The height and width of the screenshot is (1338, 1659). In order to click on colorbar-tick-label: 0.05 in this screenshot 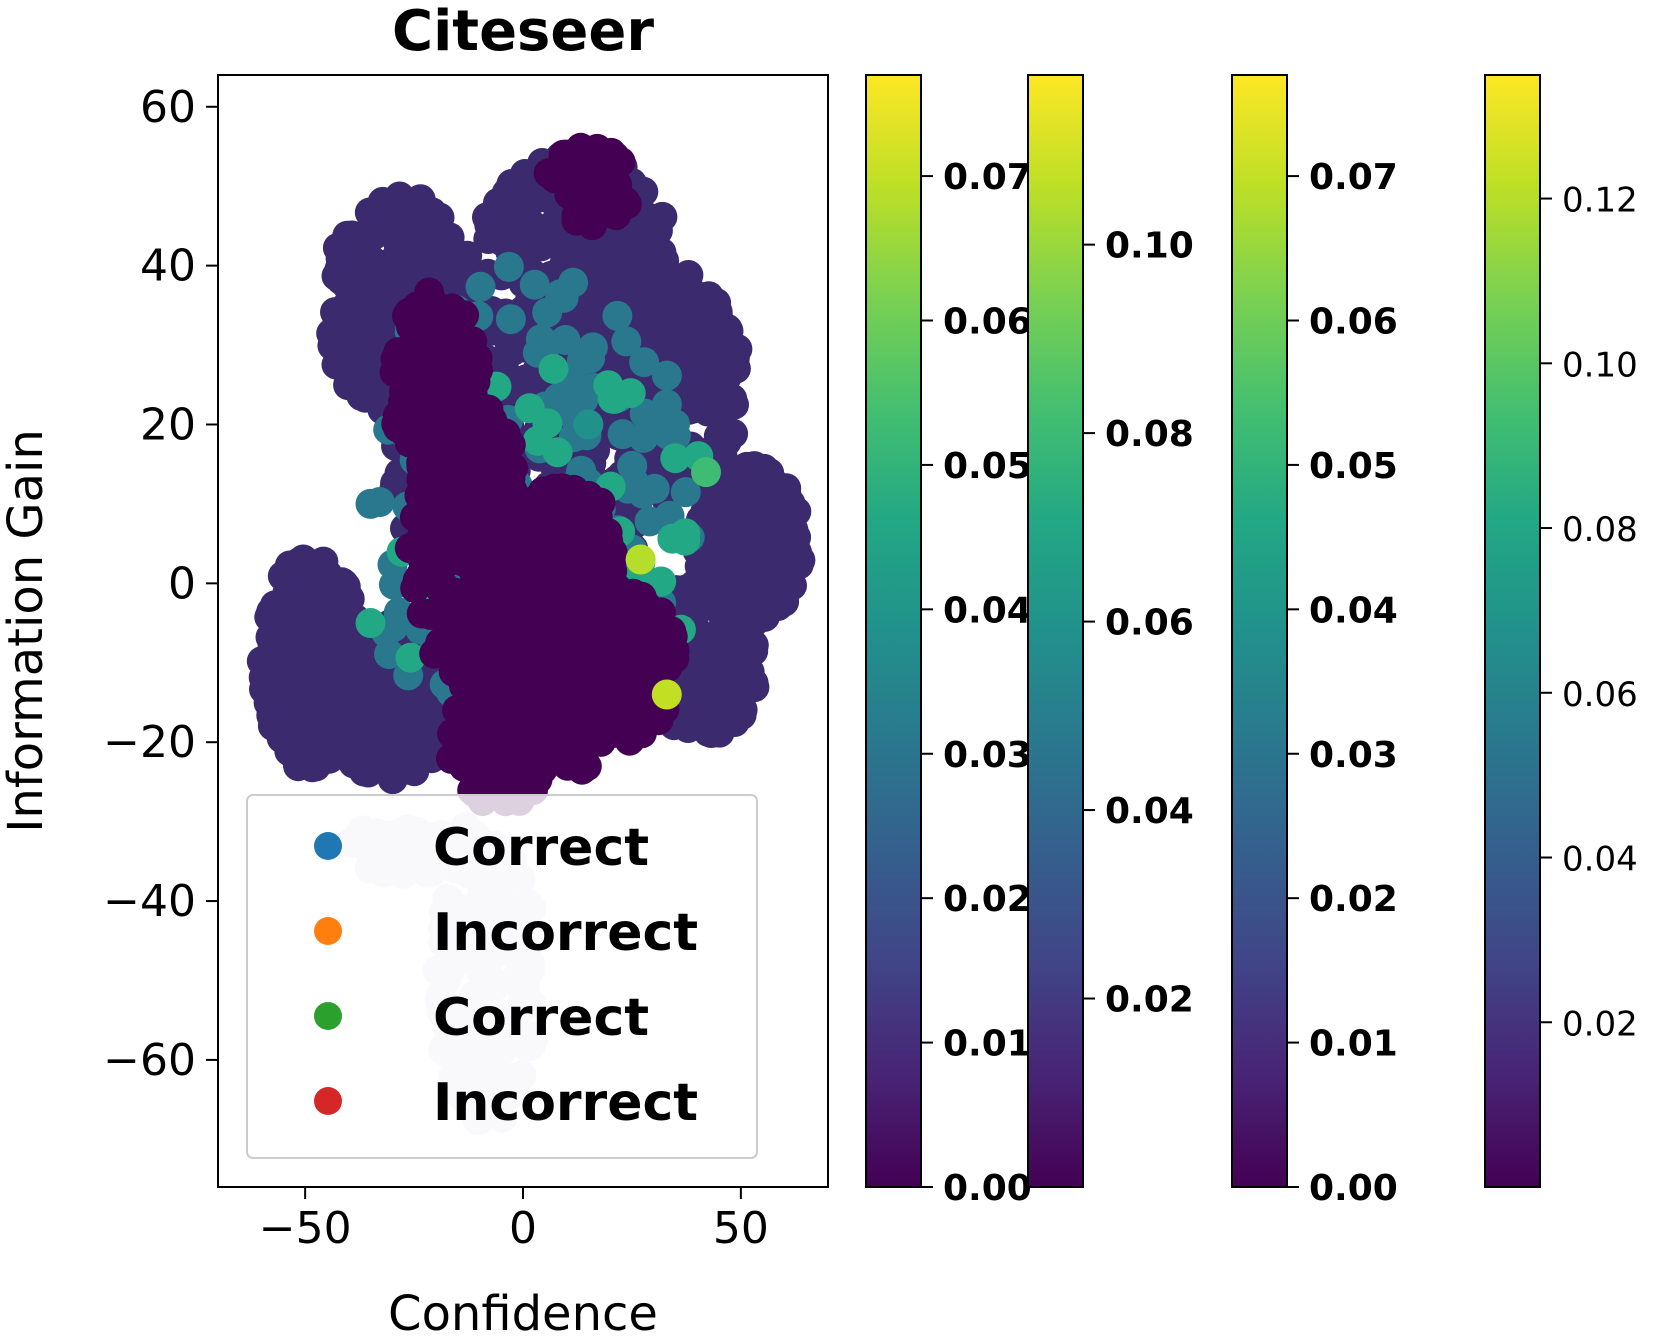, I will do `click(1353, 466)`.